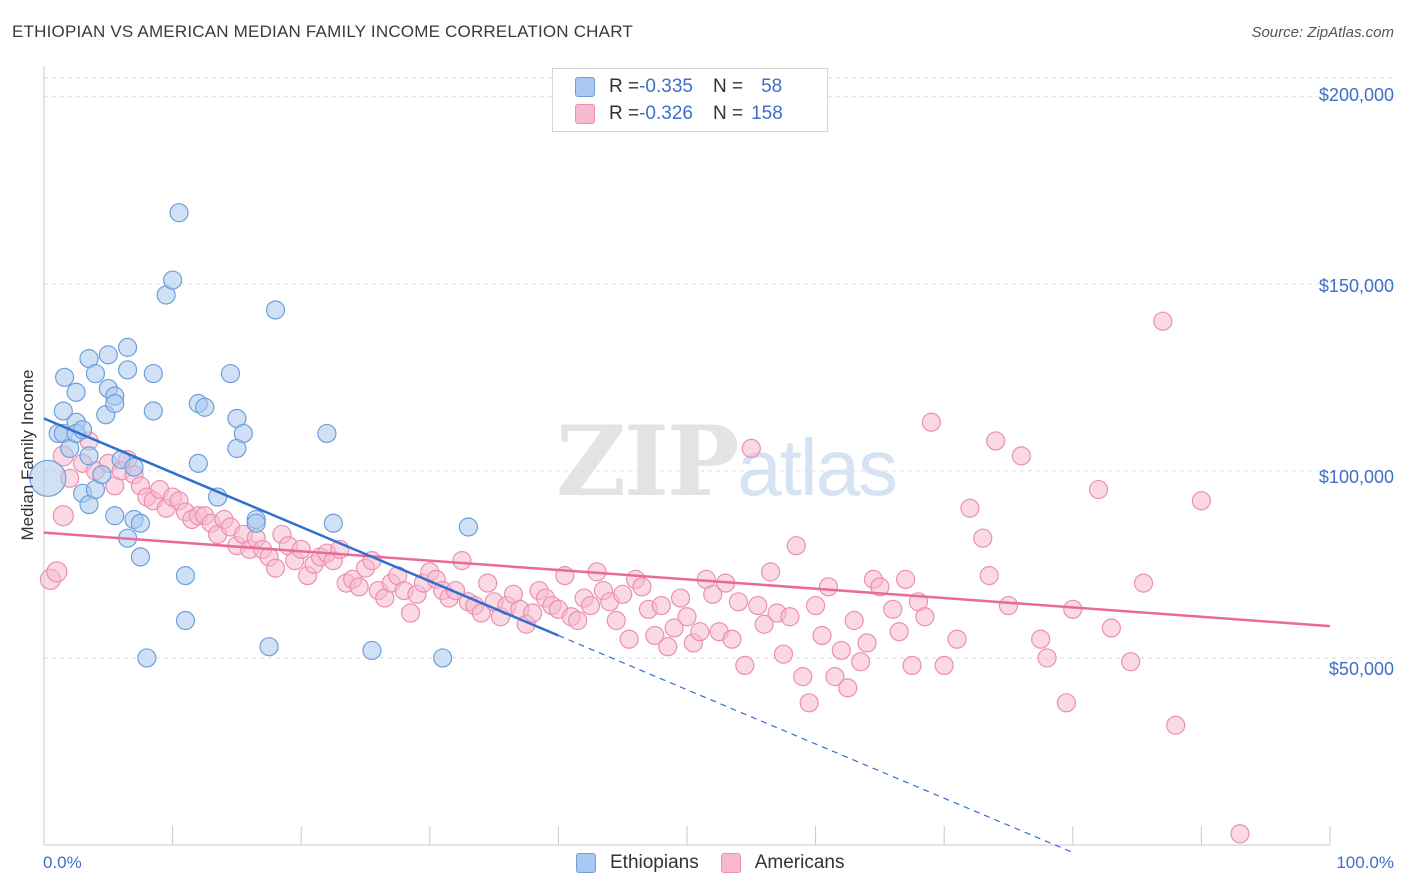 The width and height of the screenshot is (1406, 892). I want to click on x-tick-label-min: 0.0%, so click(62, 862).